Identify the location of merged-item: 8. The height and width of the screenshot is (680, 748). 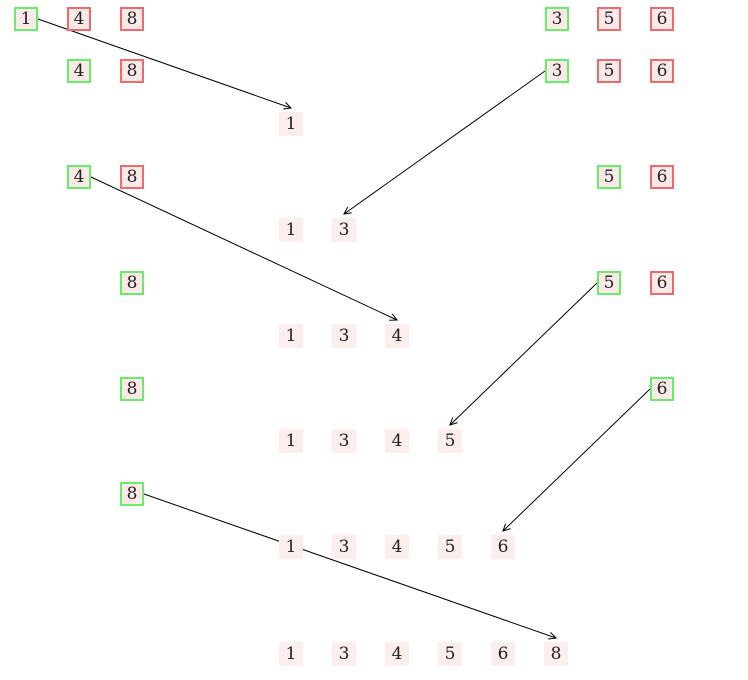
(556, 654).